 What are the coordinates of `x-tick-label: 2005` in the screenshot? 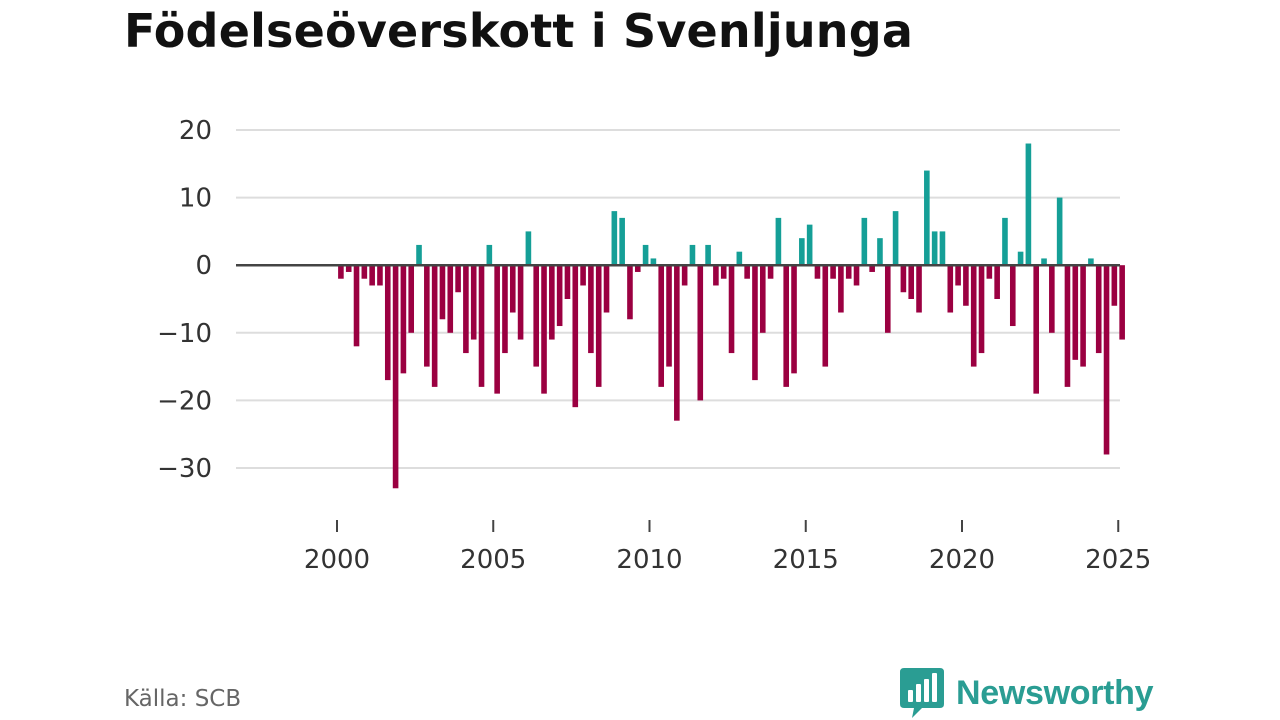 It's located at (493, 560).